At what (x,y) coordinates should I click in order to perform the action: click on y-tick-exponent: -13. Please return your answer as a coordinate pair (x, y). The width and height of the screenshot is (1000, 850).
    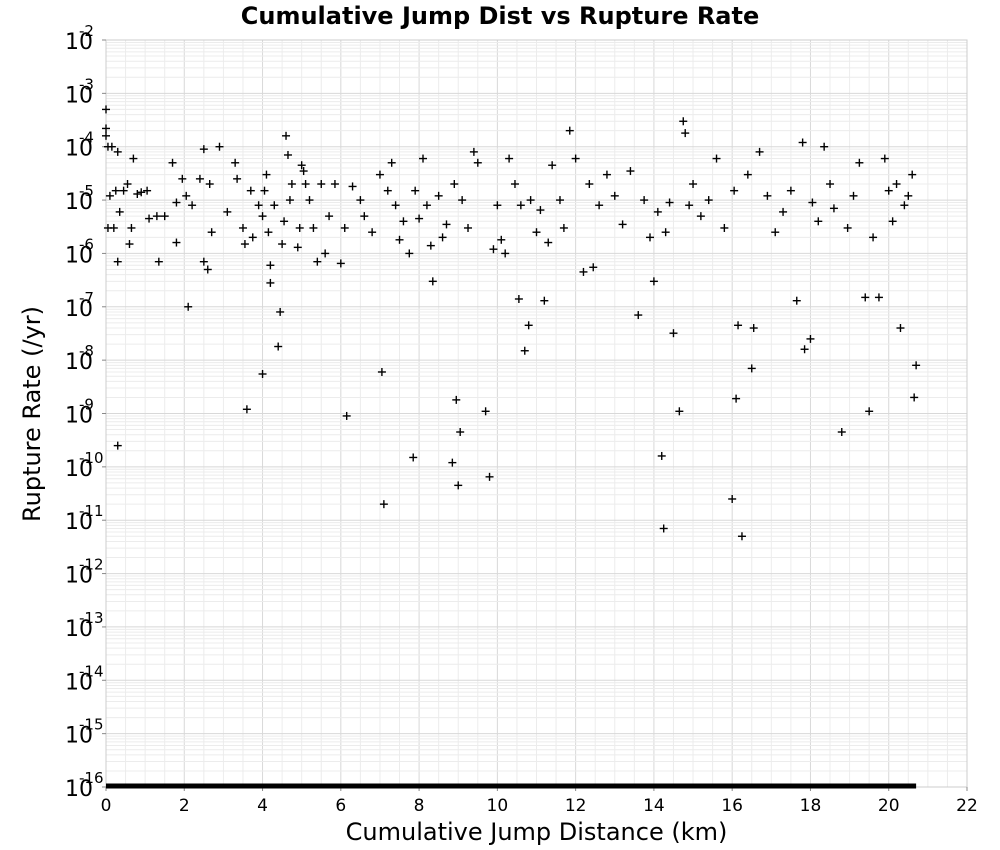
    Looking at the image, I should click on (91, 618).